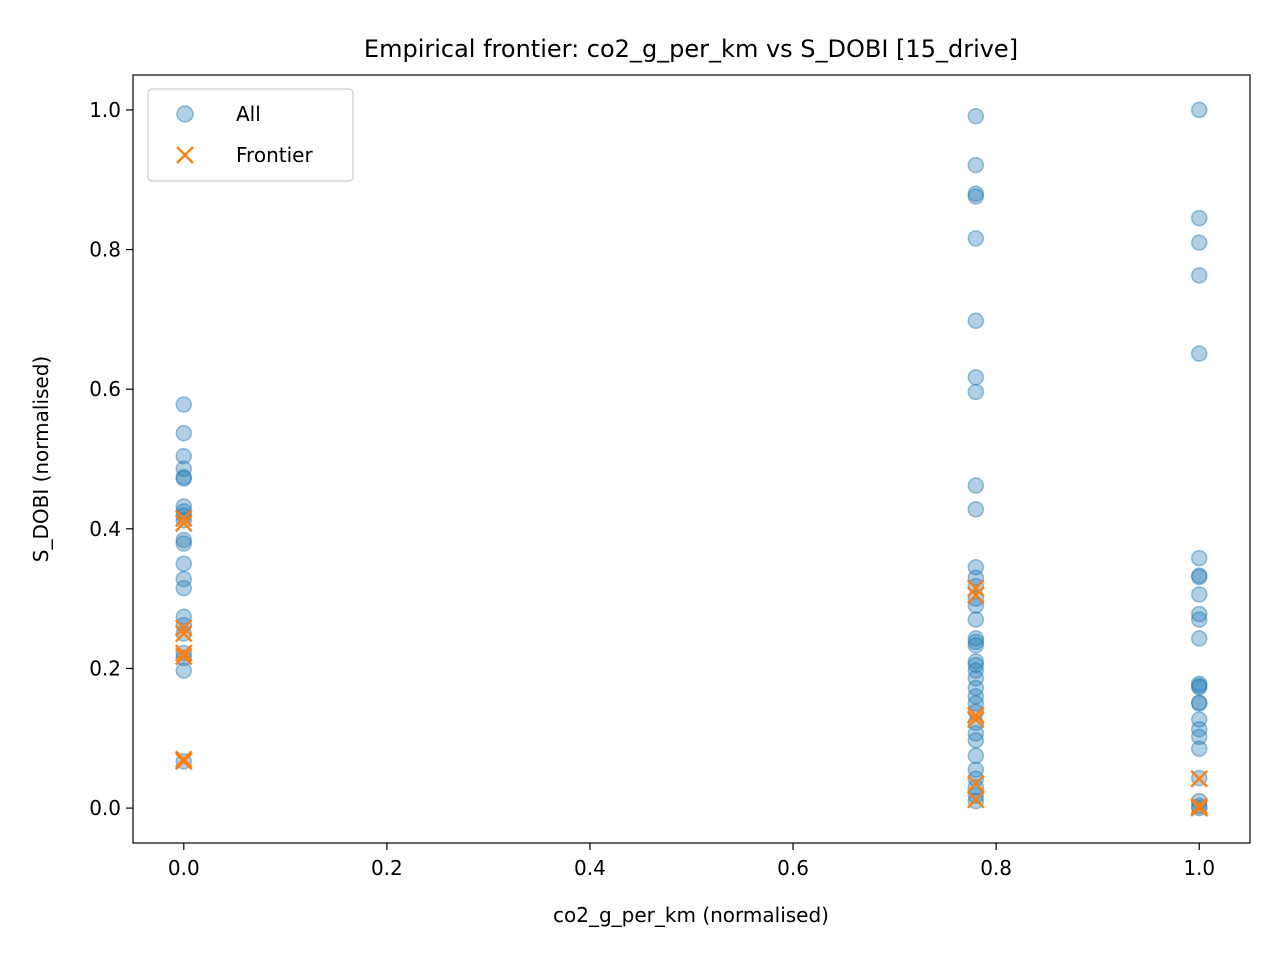  I want to click on frontier-x-icon, so click(185, 155).